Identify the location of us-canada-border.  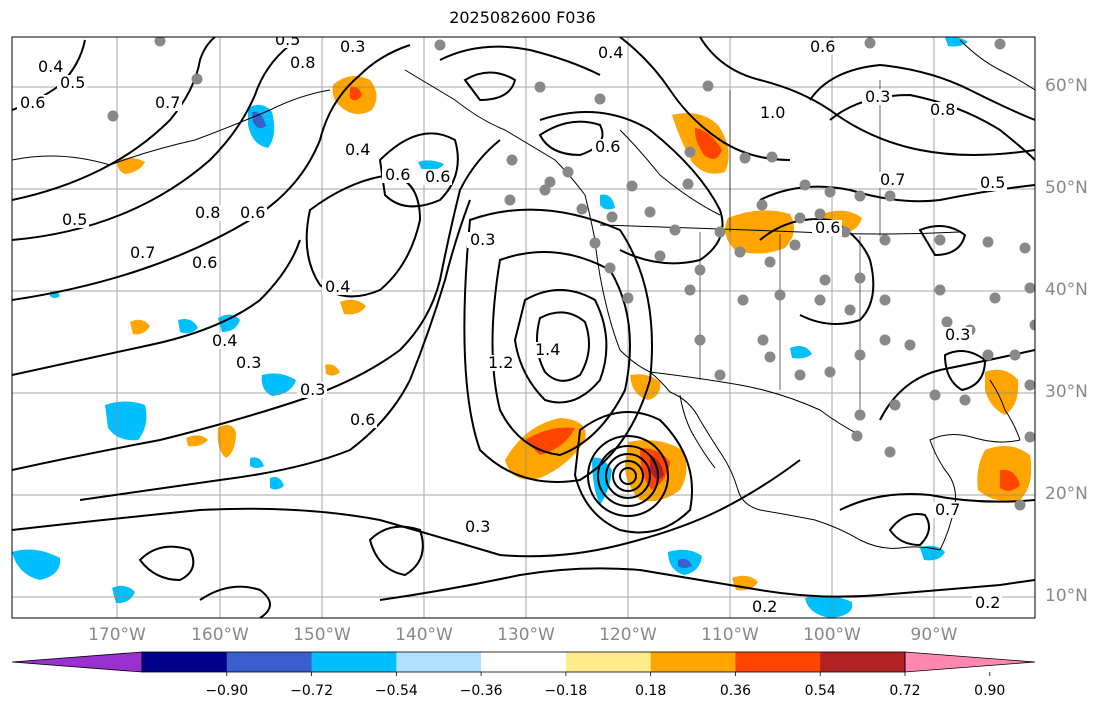
(780, 229).